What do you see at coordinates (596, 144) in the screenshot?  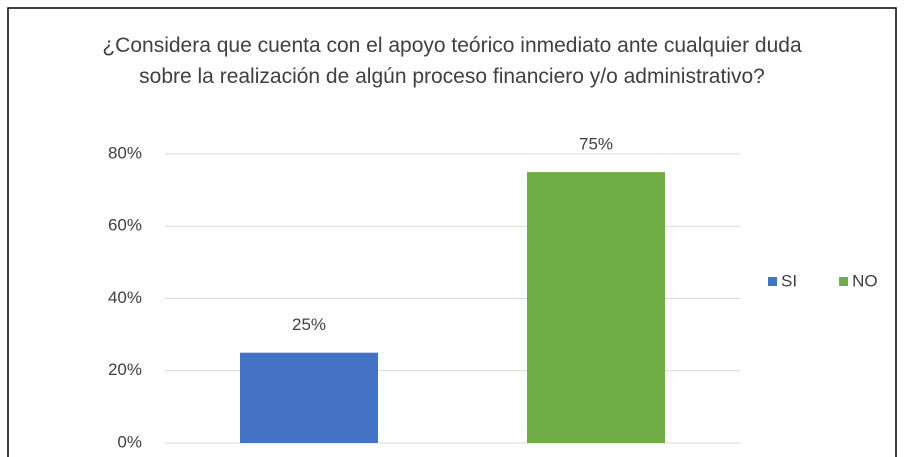 I see `data-label: 75%` at bounding box center [596, 144].